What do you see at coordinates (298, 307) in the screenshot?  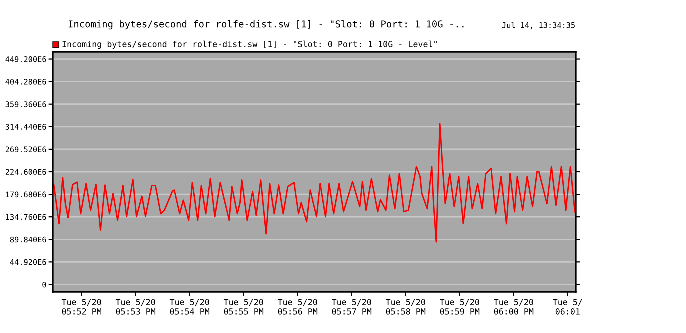 I see `x-tick-label: Tue 5/20 05:56 PM` at bounding box center [298, 307].